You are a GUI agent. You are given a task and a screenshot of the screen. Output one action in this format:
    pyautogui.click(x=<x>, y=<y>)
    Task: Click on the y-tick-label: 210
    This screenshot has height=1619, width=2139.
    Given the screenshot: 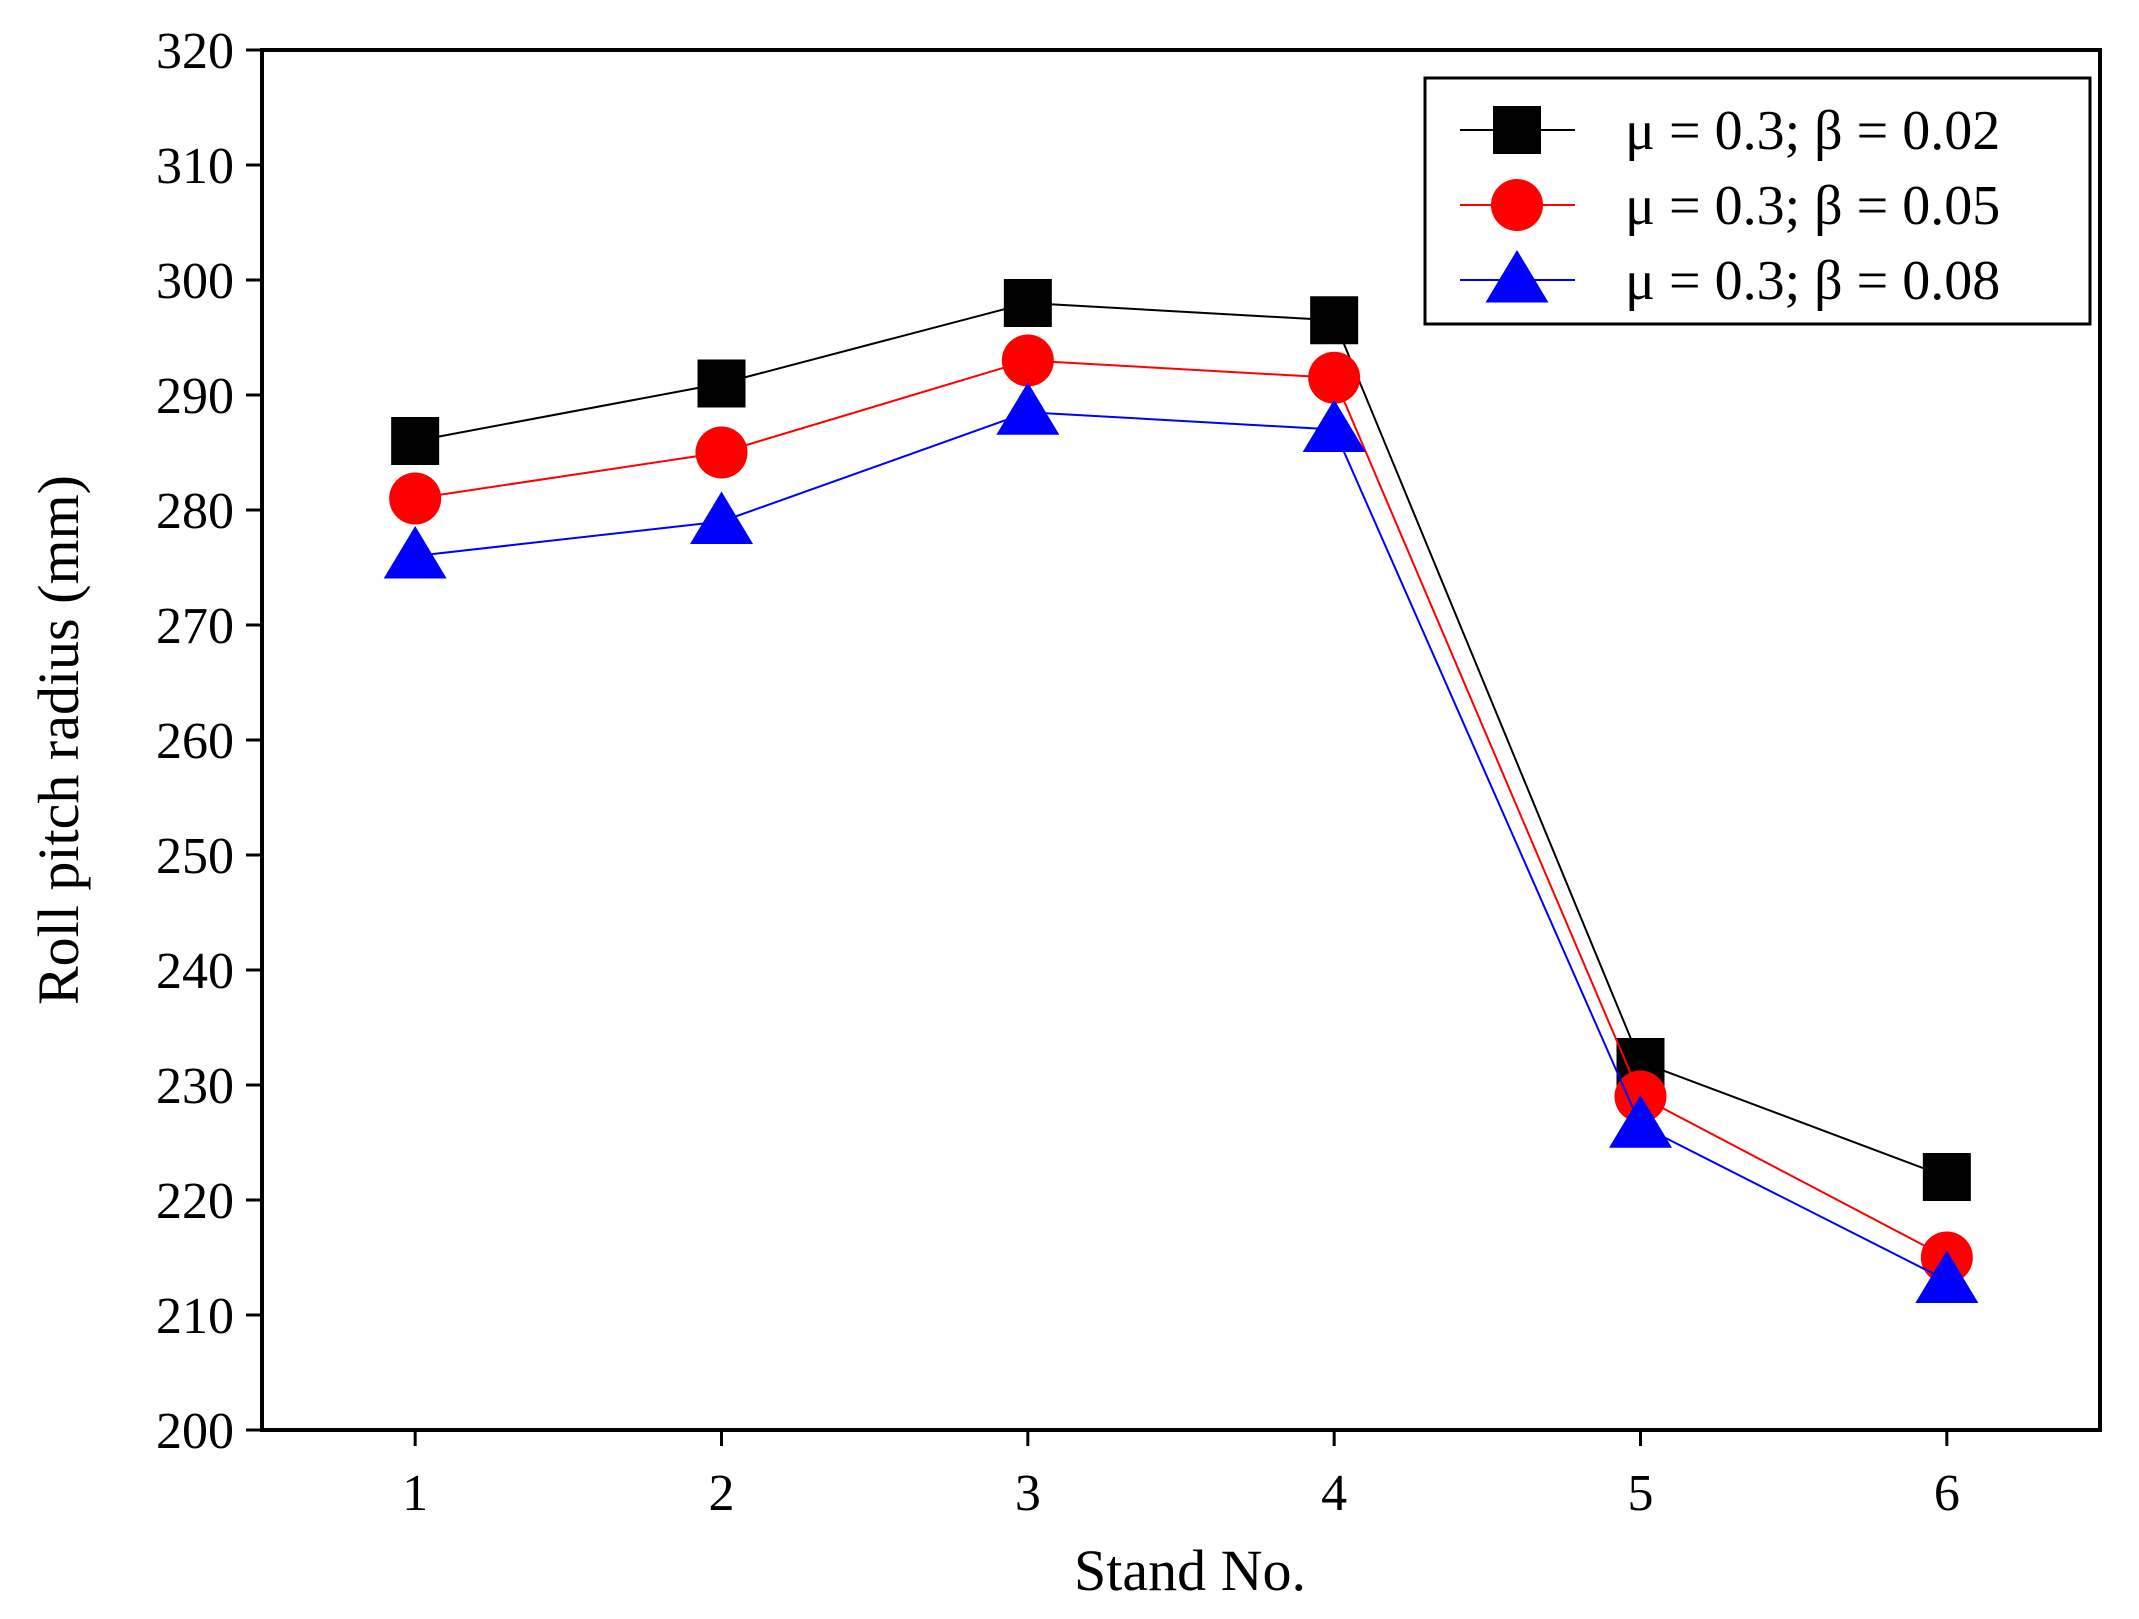 What is the action you would take?
    pyautogui.click(x=195, y=1316)
    